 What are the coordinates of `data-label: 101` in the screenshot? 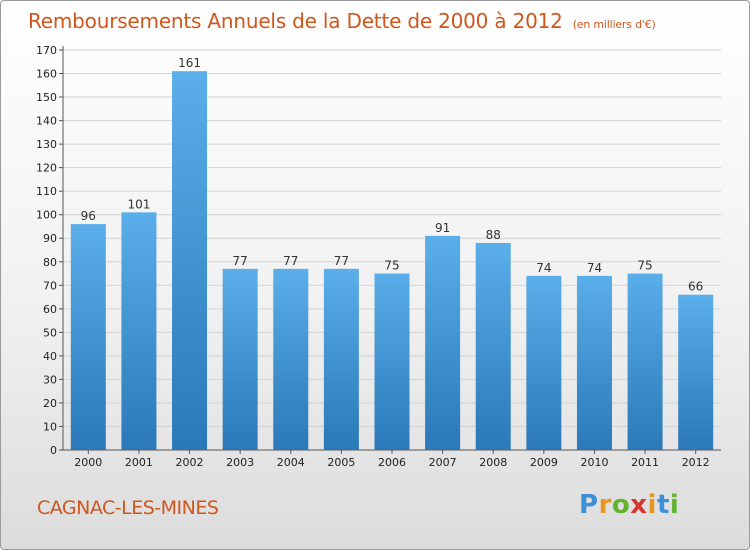 It's located at (138, 204).